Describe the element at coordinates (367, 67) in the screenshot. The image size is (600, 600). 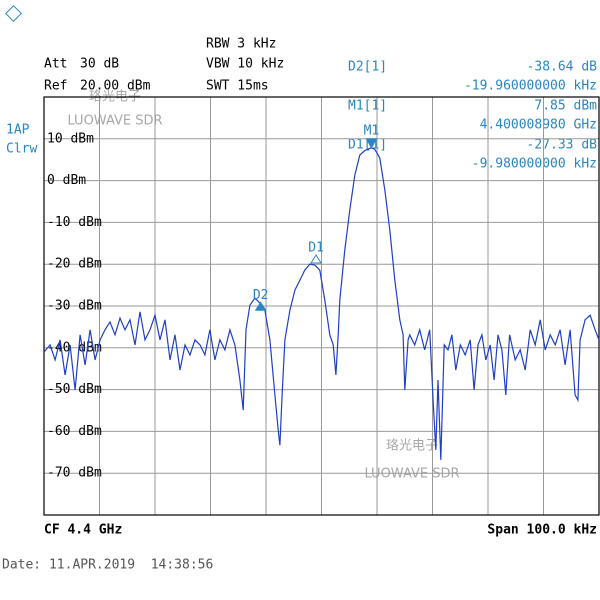
I see `readout-label: D2[1]` at that location.